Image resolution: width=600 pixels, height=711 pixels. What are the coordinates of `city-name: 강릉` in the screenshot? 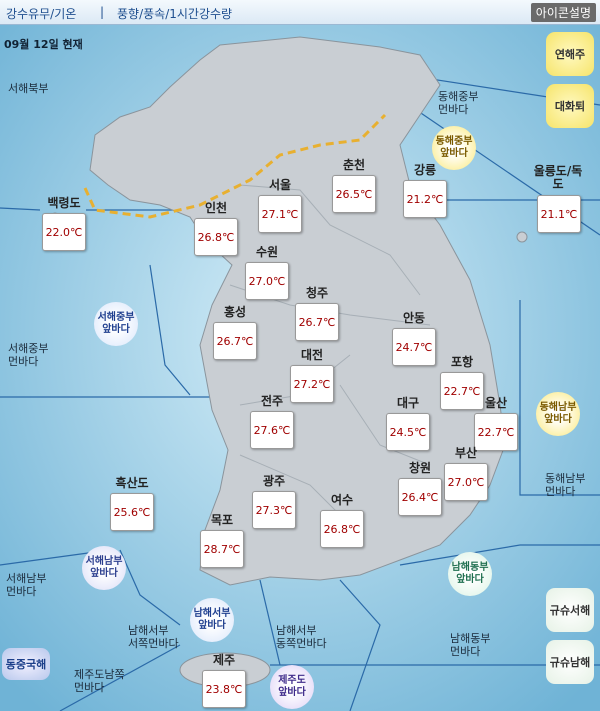 It's located at (425, 170).